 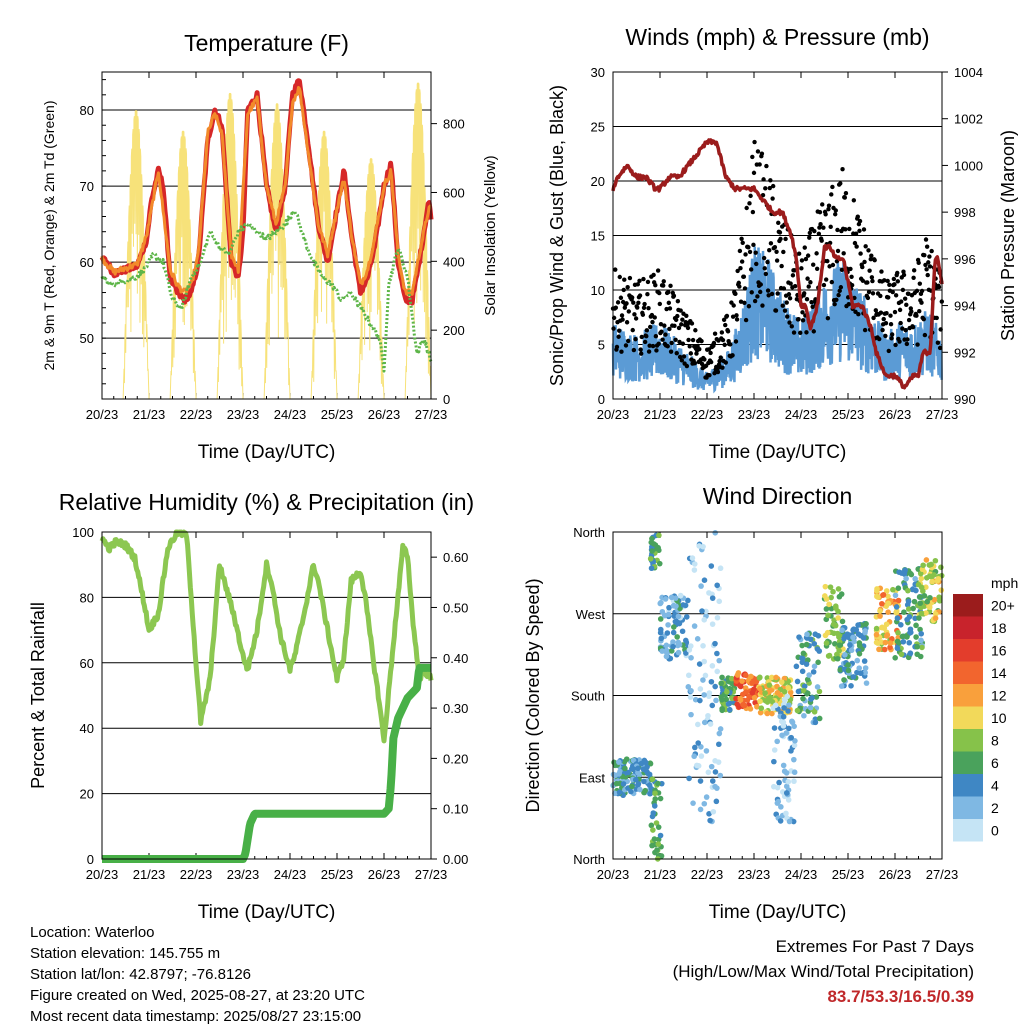 What do you see at coordinates (598, 236) in the screenshot?
I see `y-tick-label: 15` at bounding box center [598, 236].